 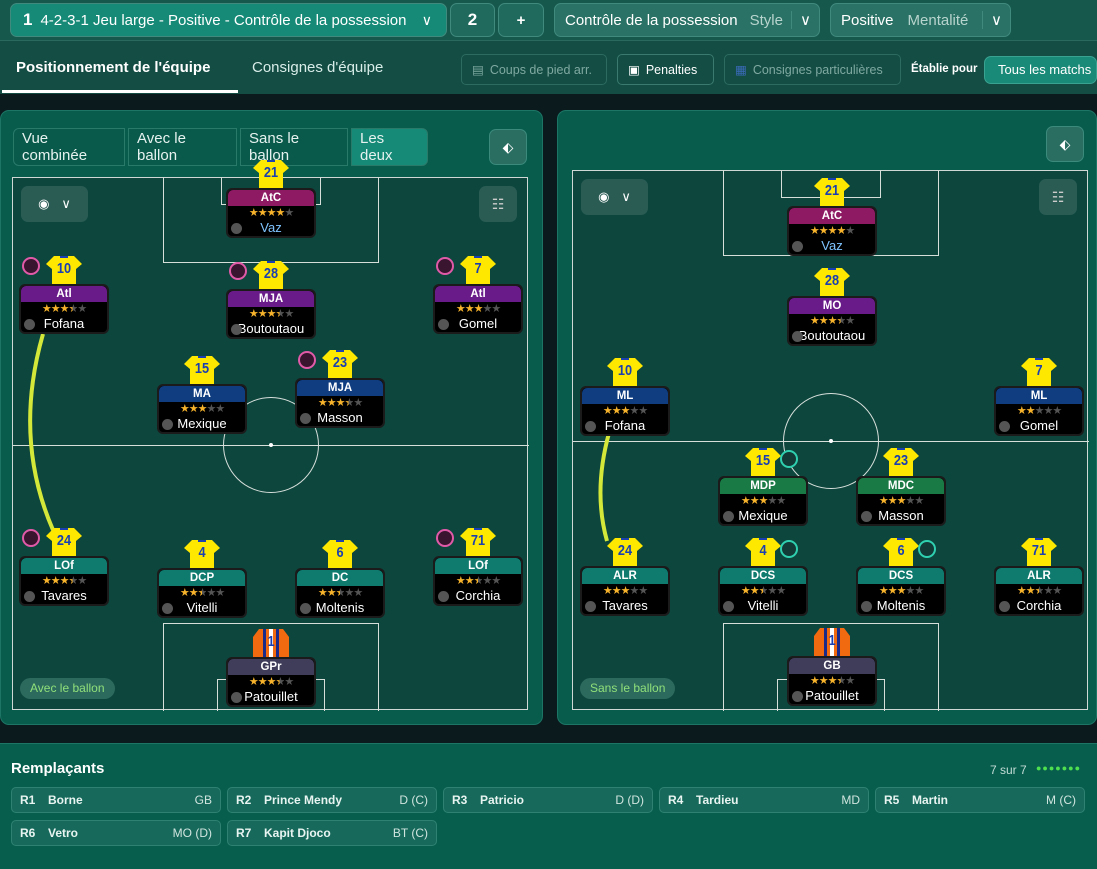 What do you see at coordinates (340, 593) in the screenshot?
I see `player-card: DC ★★★★★ Moltenis` at bounding box center [340, 593].